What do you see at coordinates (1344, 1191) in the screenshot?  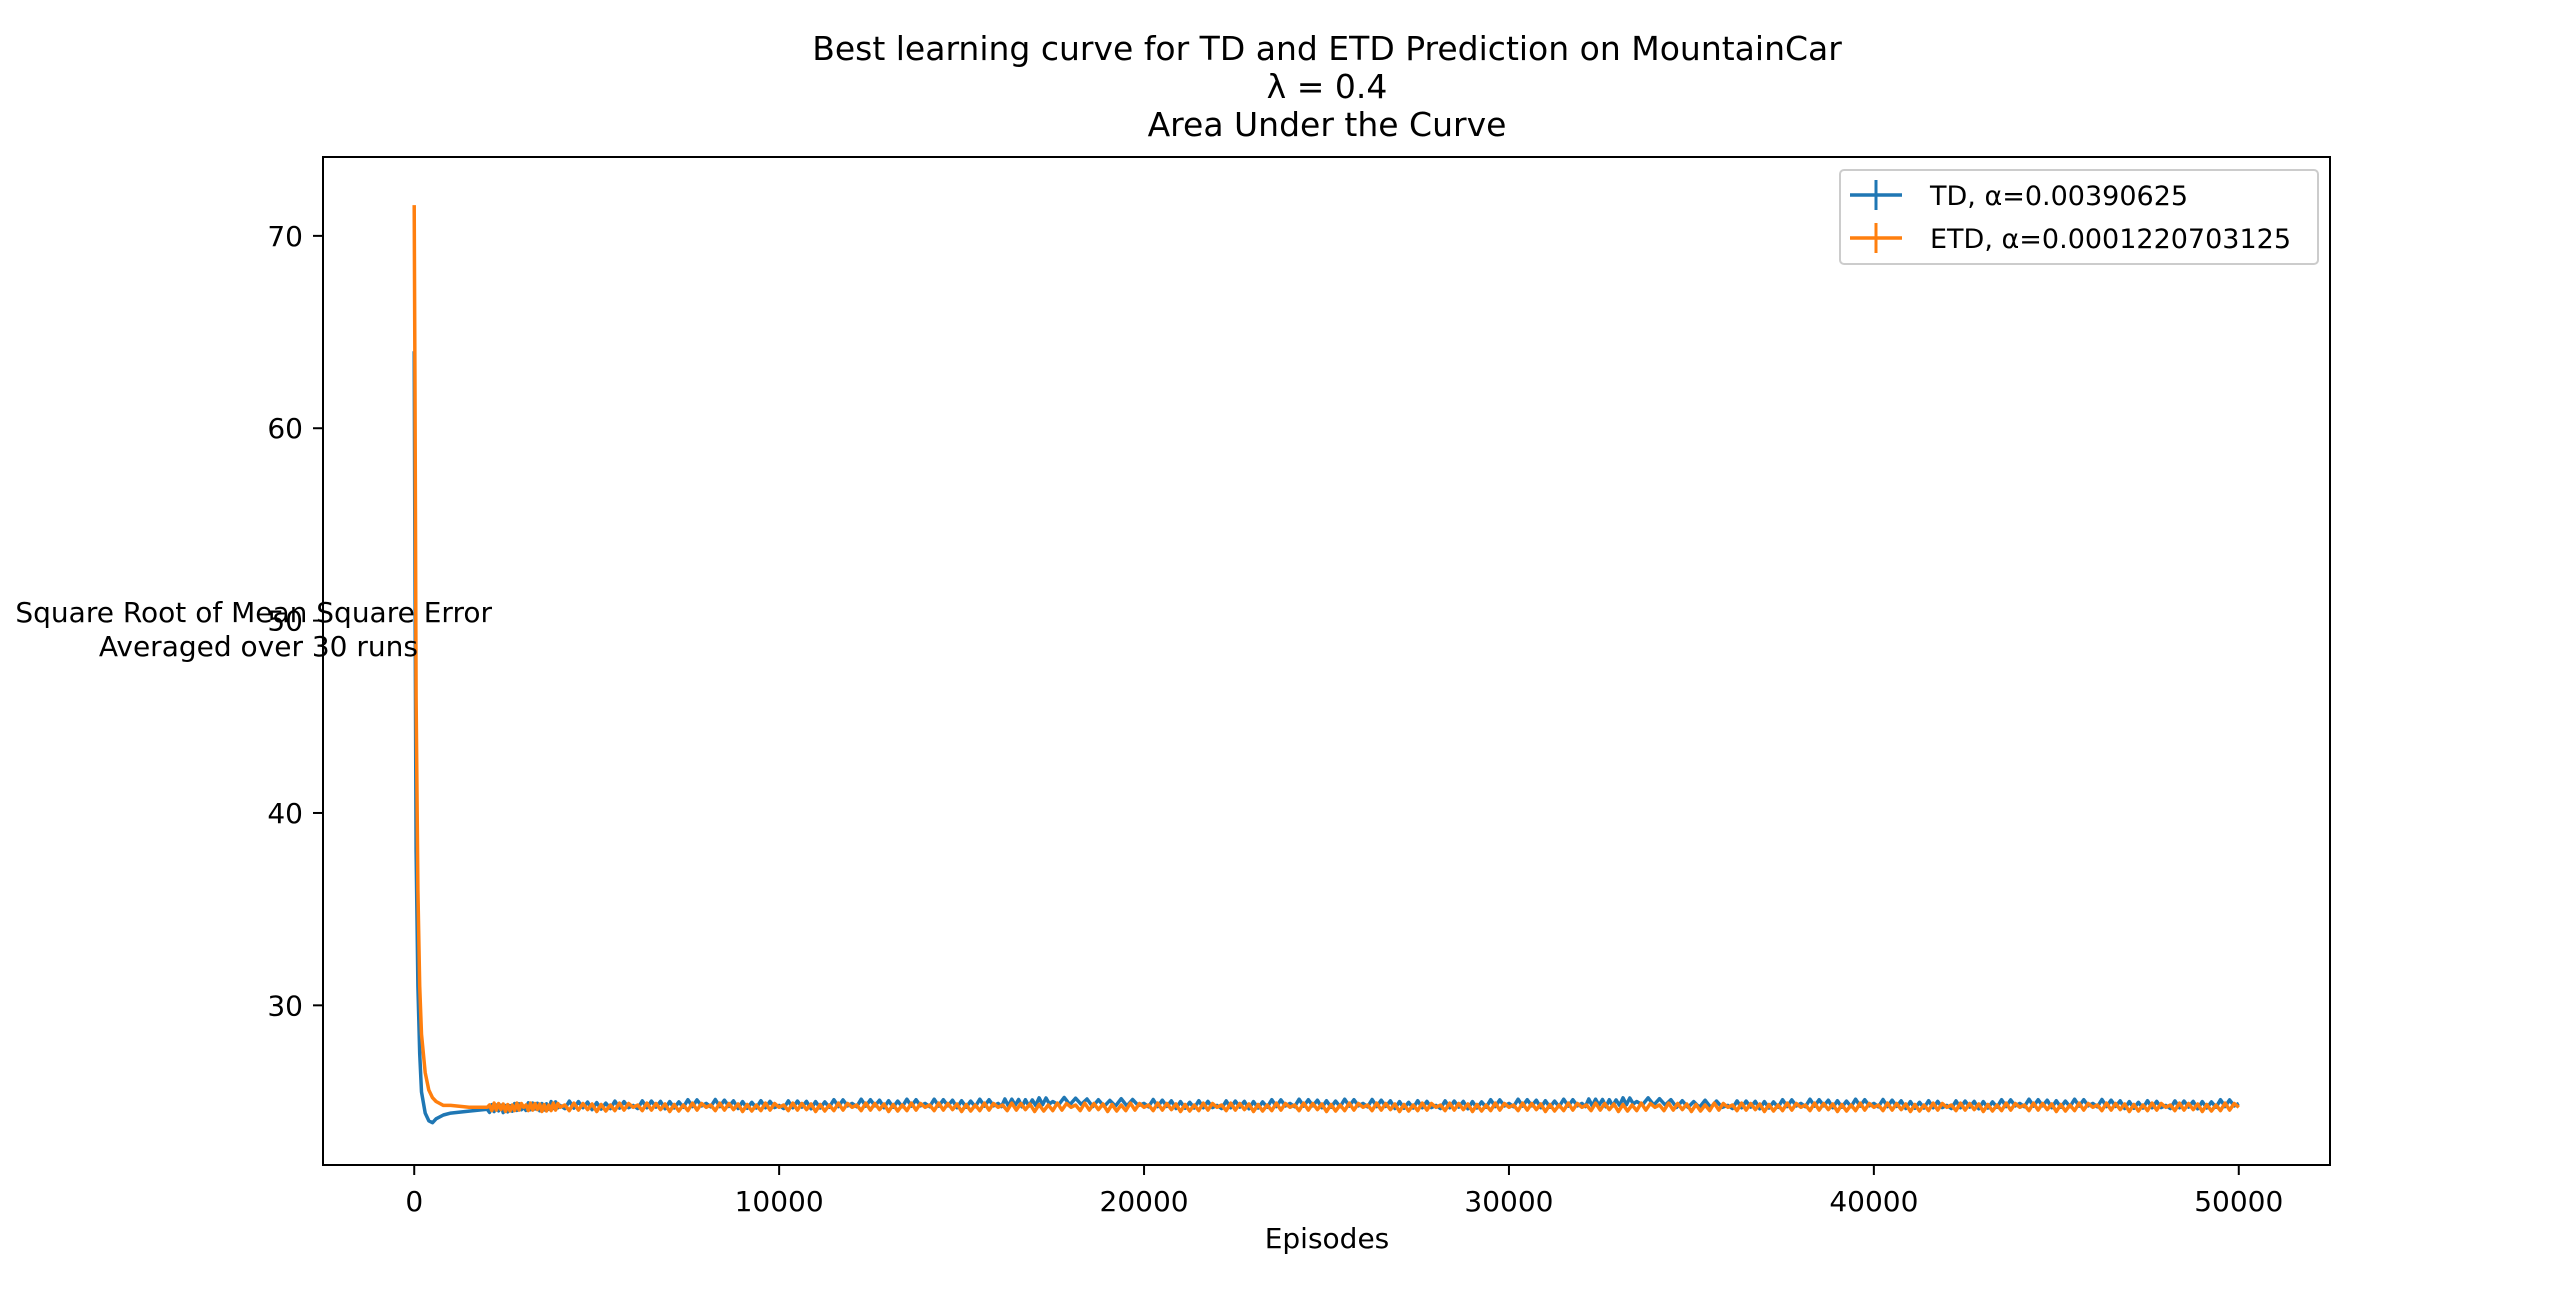 I see `x-axis: 0 10000 20000 30000 40000 50000` at bounding box center [1344, 1191].